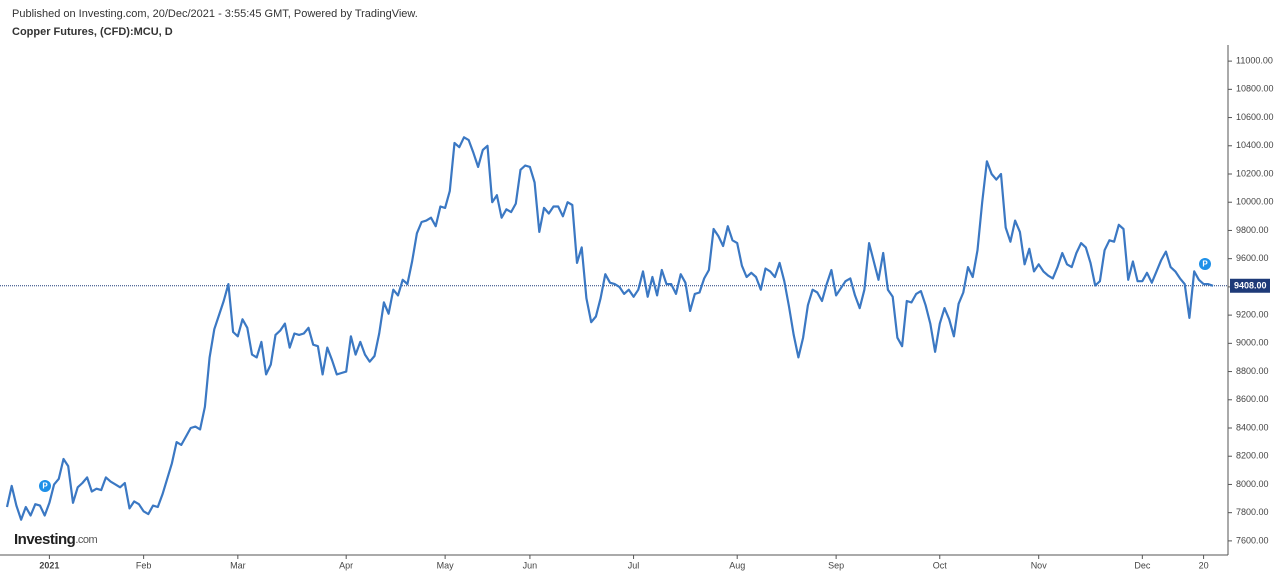 Image resolution: width=1280 pixels, height=575 pixels. Describe the element at coordinates (1255, 202) in the screenshot. I see `y-tick-label: 10000.00` at that location.